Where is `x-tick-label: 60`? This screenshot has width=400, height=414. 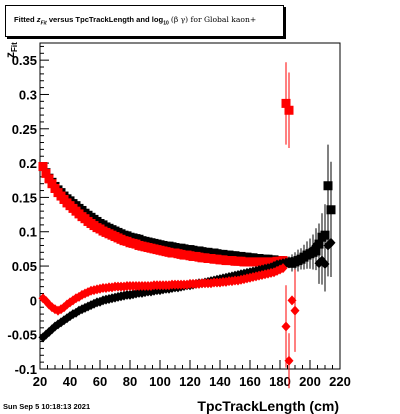
x-tick-label: 60 is located at coordinates (100, 381).